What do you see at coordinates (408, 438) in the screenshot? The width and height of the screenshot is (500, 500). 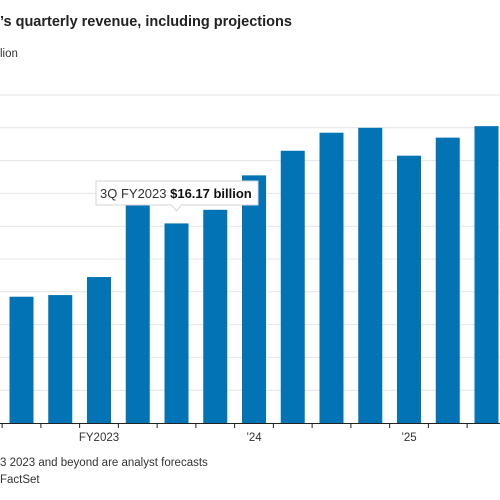 I see `x-tick-label: ’25` at bounding box center [408, 438].